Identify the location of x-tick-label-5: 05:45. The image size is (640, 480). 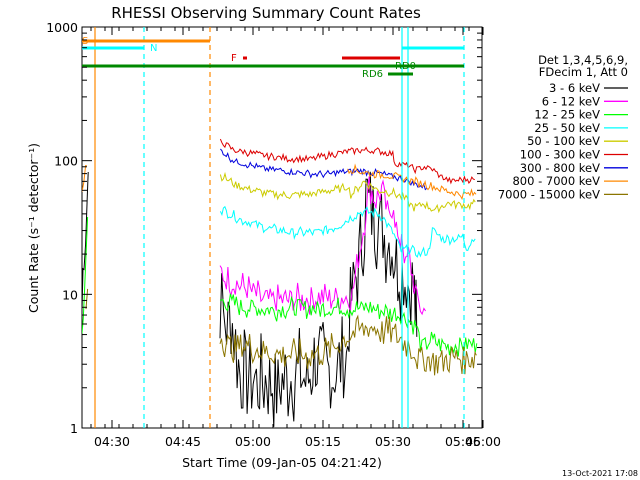
(463, 441).